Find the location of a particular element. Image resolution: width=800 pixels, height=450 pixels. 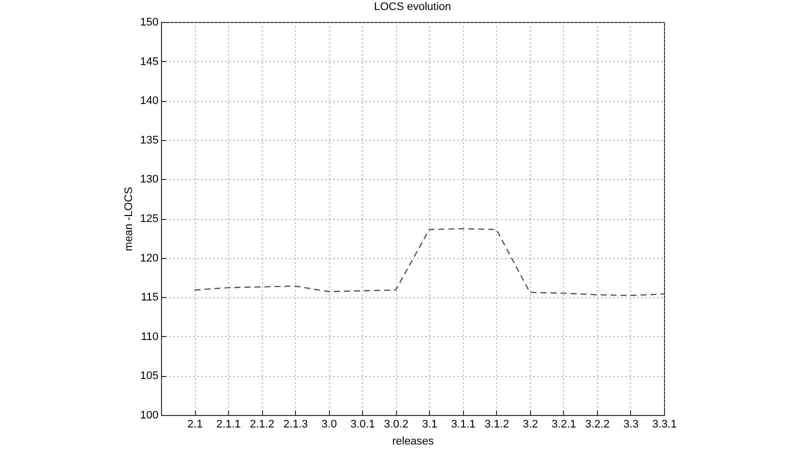

y-tick-label: 145 is located at coordinates (149, 62).